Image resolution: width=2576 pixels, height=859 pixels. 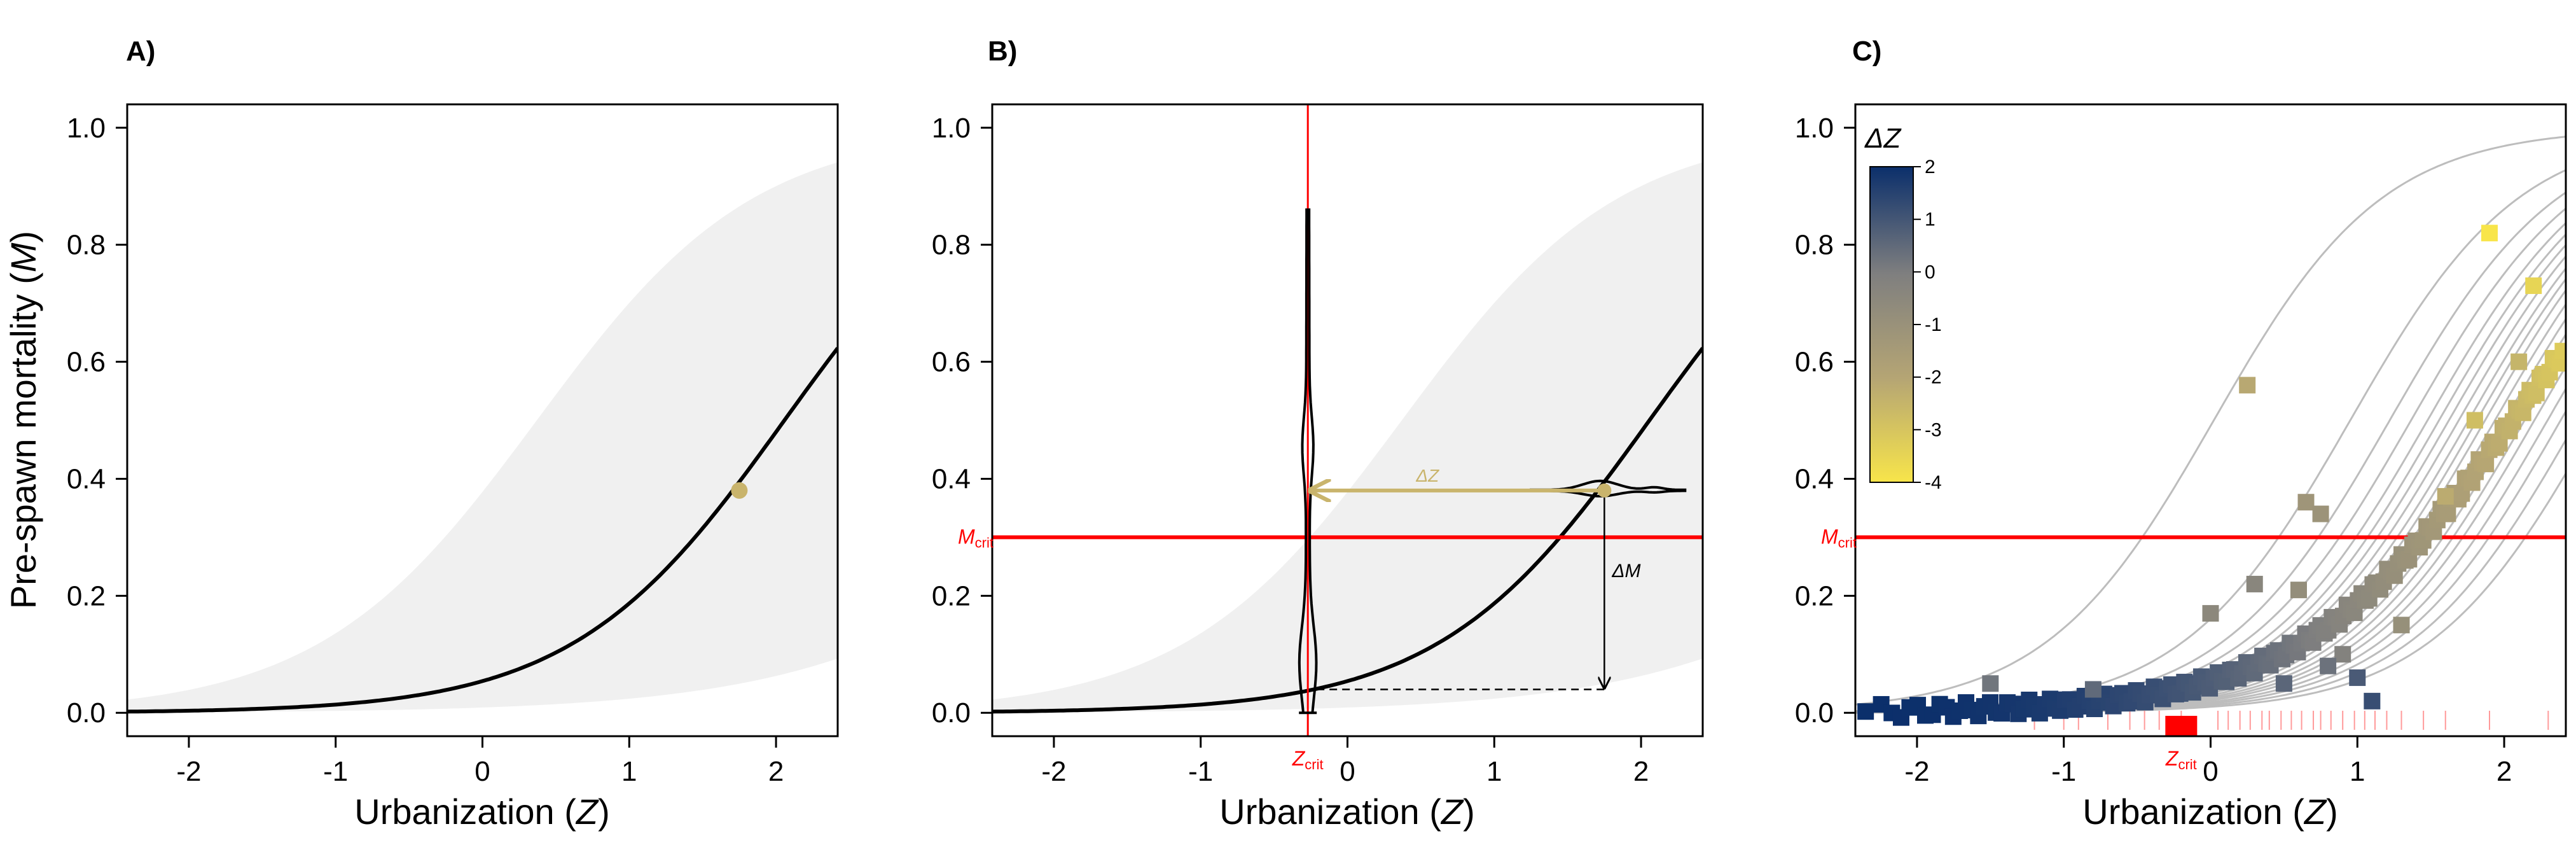 What do you see at coordinates (1930, 167) in the screenshot?
I see `colorbar-tick-label: 2` at bounding box center [1930, 167].